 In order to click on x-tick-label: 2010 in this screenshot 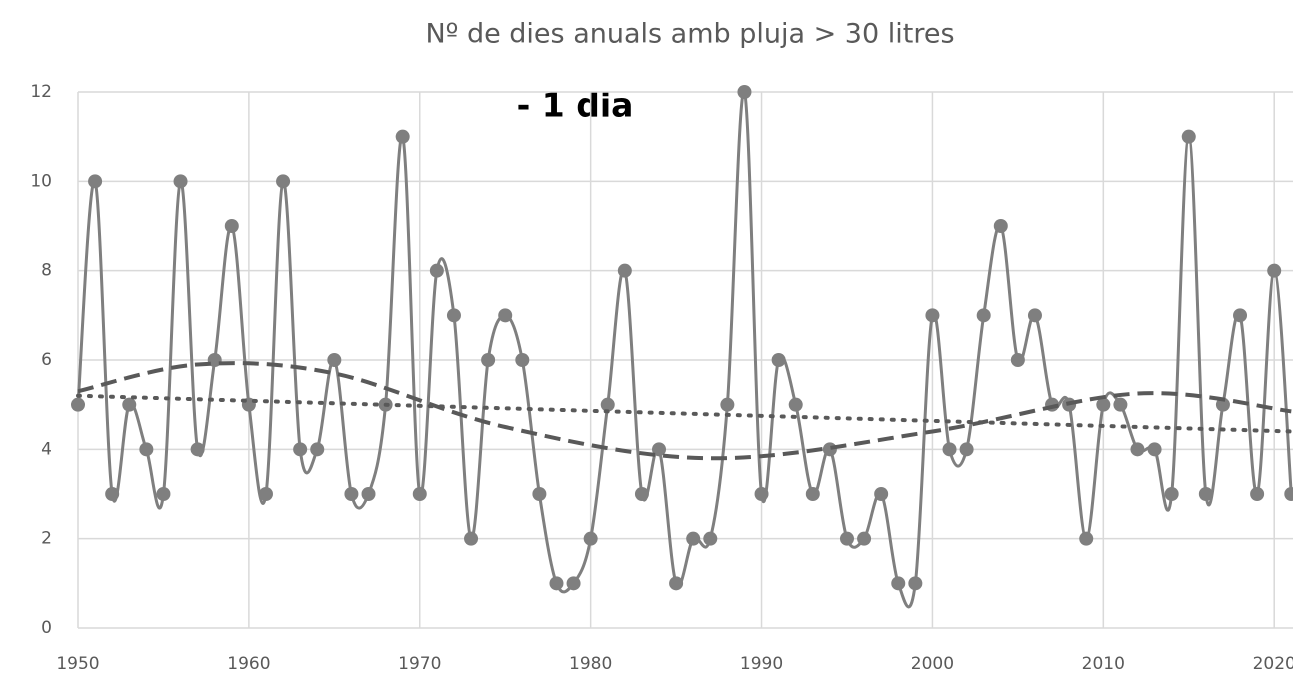, I will do `click(1103, 664)`.